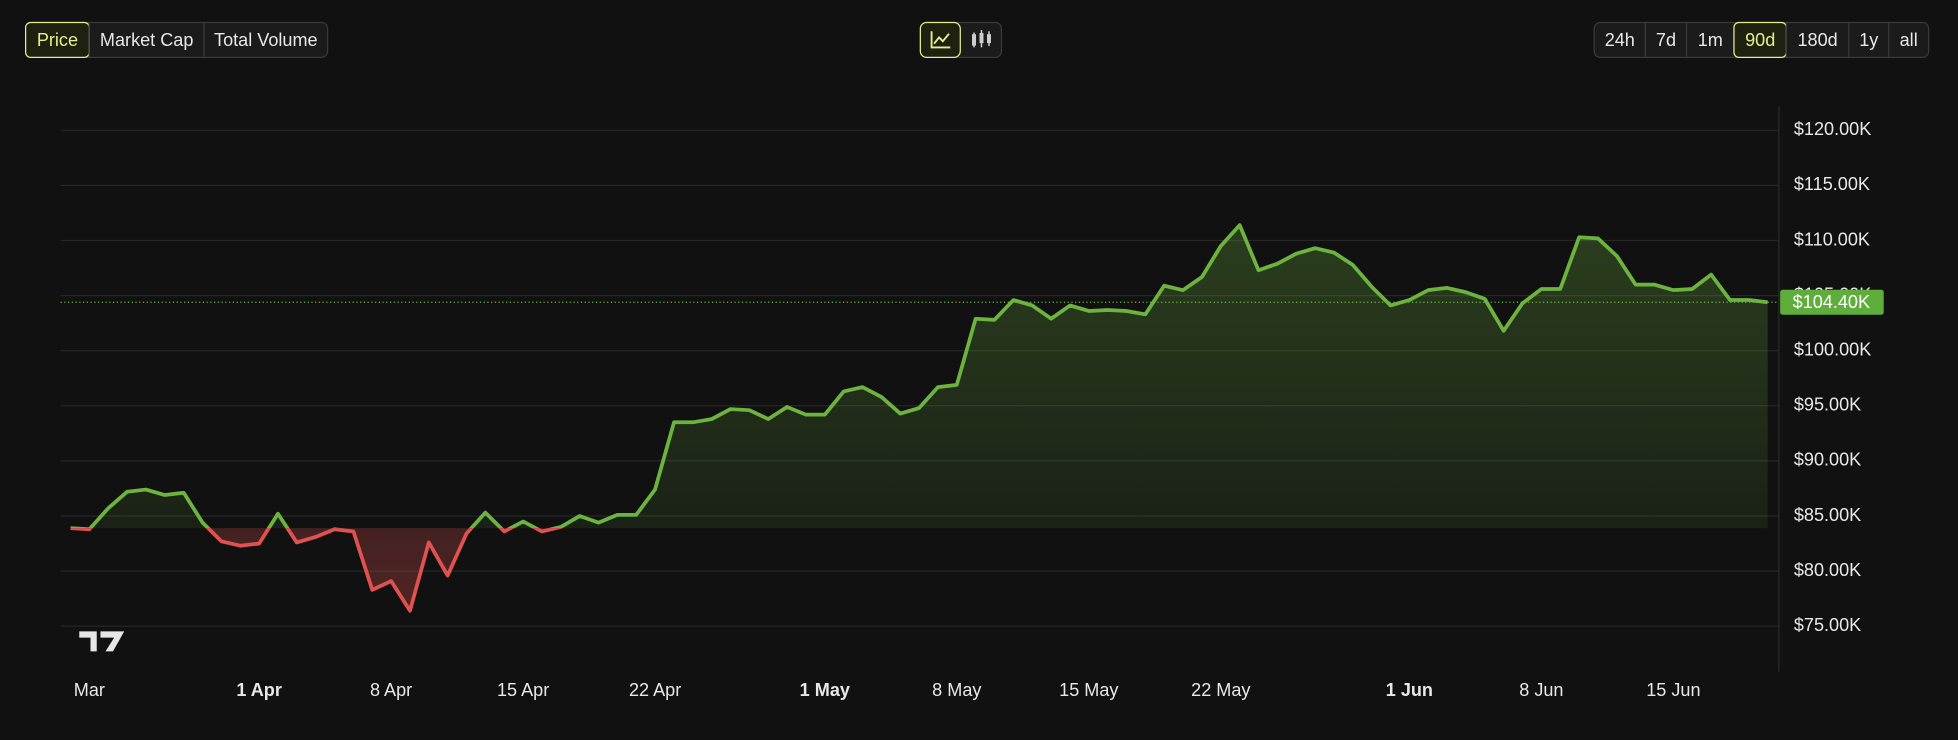 Image resolution: width=1958 pixels, height=740 pixels. What do you see at coordinates (981, 38) in the screenshot?
I see `candle-chart-button` at bounding box center [981, 38].